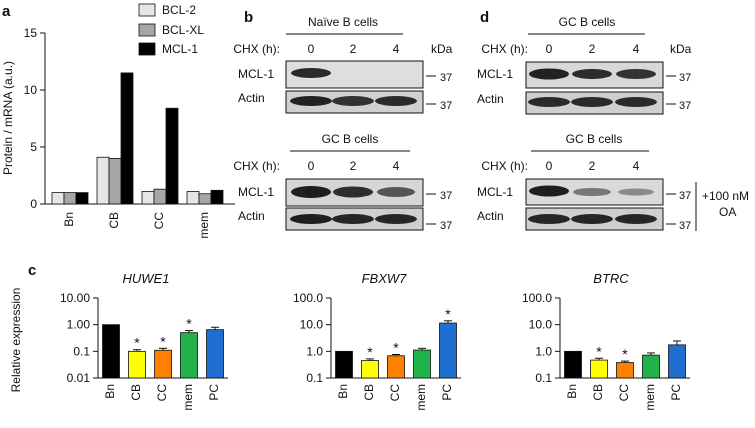 This screenshot has height=428, width=755. What do you see at coordinates (504, 49) in the screenshot?
I see `blot-d-top-chx-label: CHX (h):` at bounding box center [504, 49].